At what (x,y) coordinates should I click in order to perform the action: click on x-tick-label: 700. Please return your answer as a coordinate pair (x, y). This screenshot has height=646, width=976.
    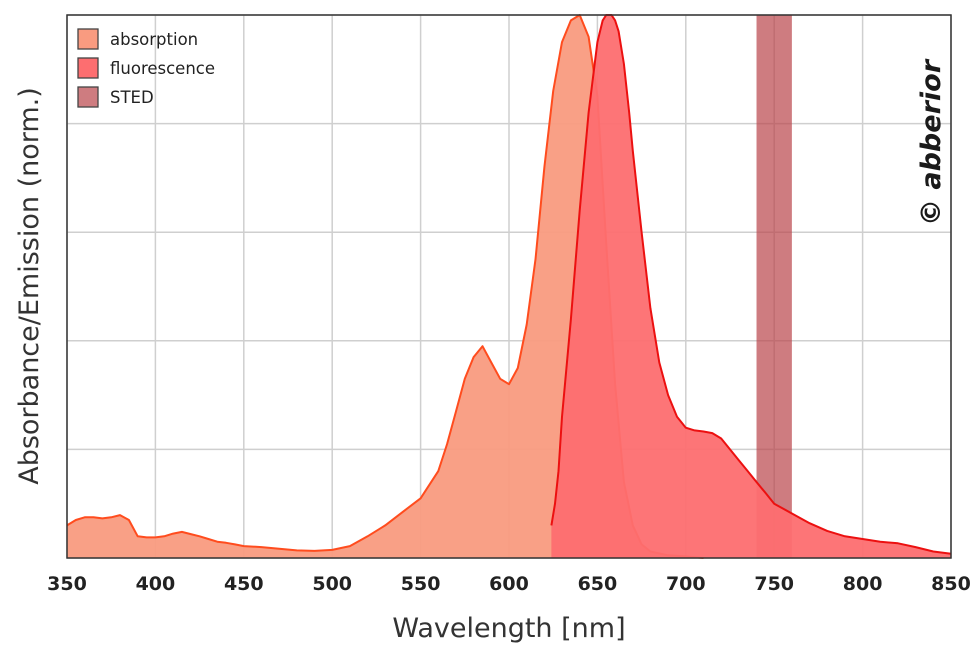
    Looking at the image, I should click on (686, 584).